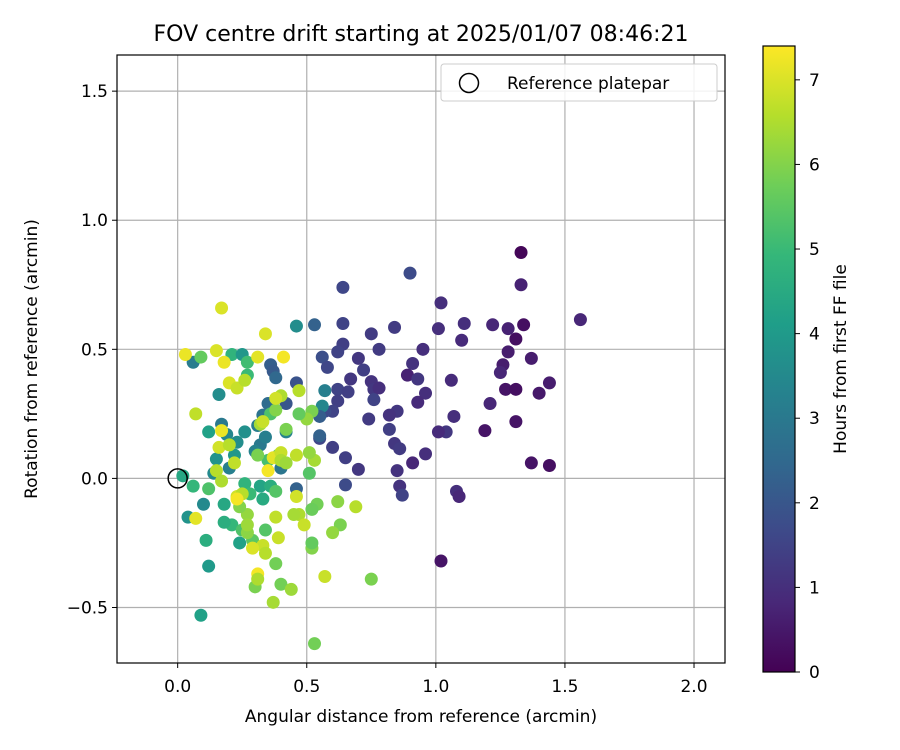 Image resolution: width=900 pixels, height=750 pixels. What do you see at coordinates (177, 687) in the screenshot?
I see `x-tick-label: 0.0` at bounding box center [177, 687].